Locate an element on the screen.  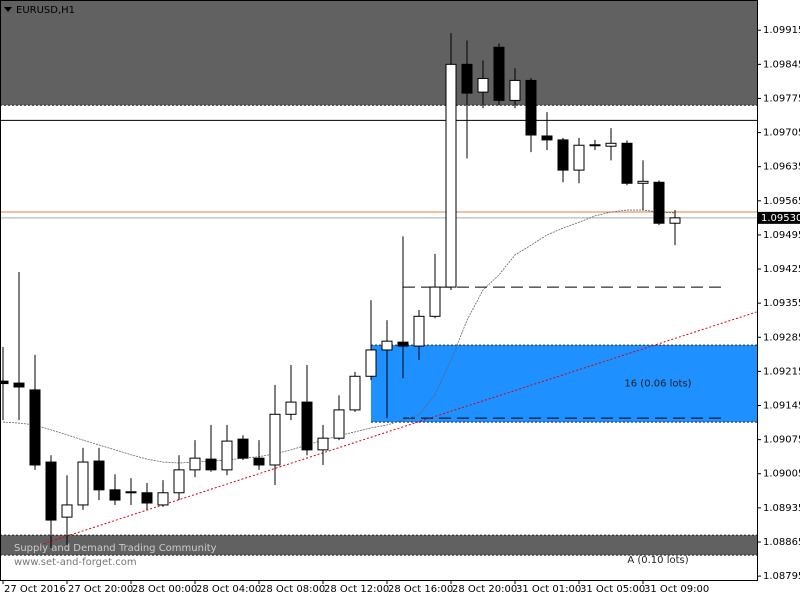
price-marker is located at coordinates (778, 217).